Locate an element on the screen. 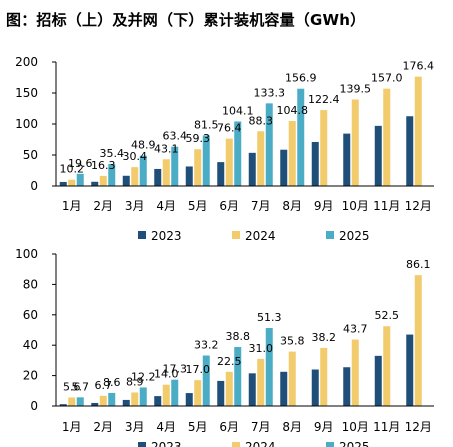 The width and height of the screenshot is (453, 447). y-tick-label: 60 is located at coordinates (30, 315).